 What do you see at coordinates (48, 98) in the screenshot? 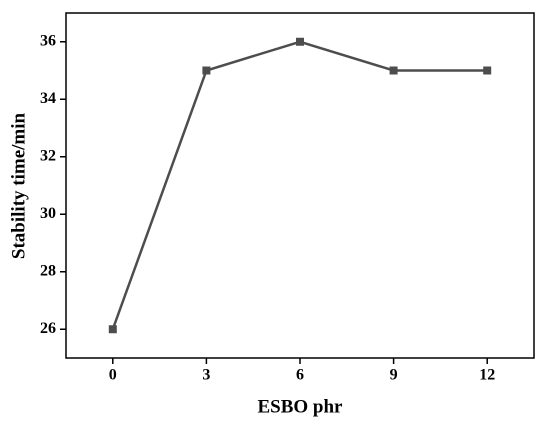
I see `y-tick-label: 34` at bounding box center [48, 98].